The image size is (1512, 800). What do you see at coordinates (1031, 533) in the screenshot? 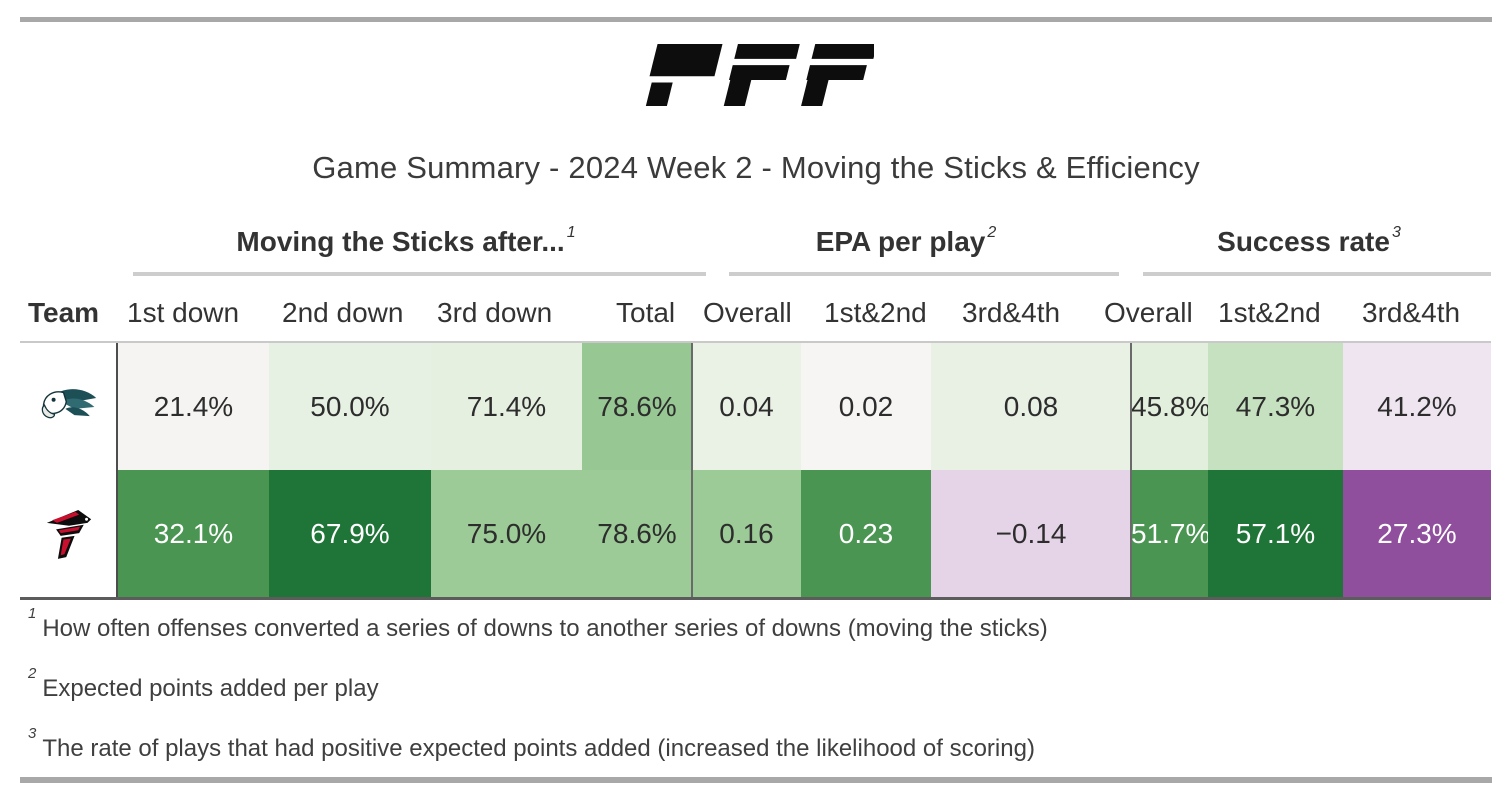
I see `cell-falcons-epa-3rd4th: −0.14` at bounding box center [1031, 533].